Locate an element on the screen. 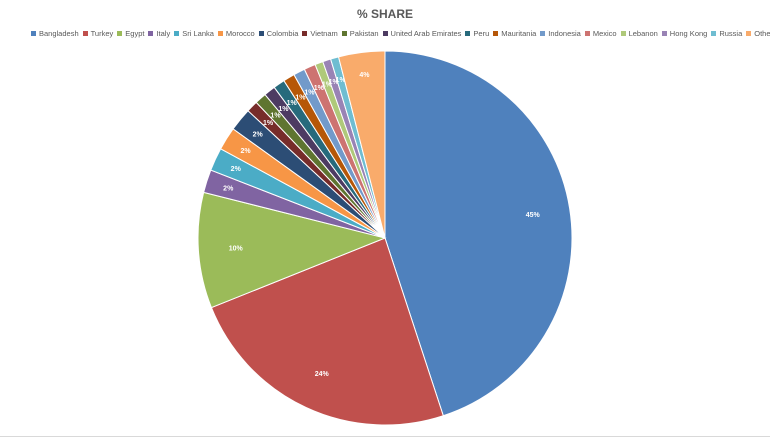  legend-item: Italy is located at coordinates (159, 33).